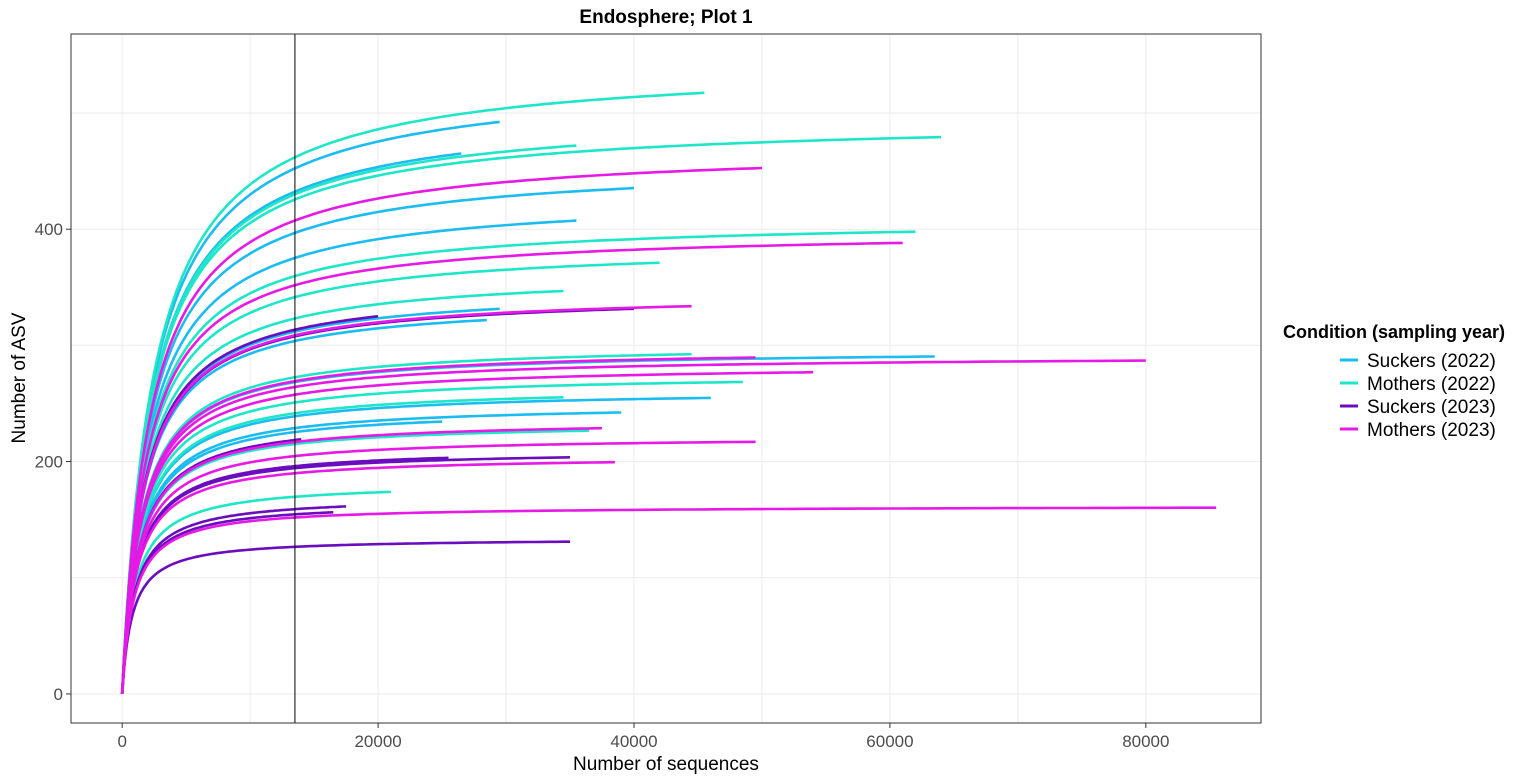 The width and height of the screenshot is (1536, 781). What do you see at coordinates (1431, 407) in the screenshot?
I see `legend-label: Suckers (2023)` at bounding box center [1431, 407].